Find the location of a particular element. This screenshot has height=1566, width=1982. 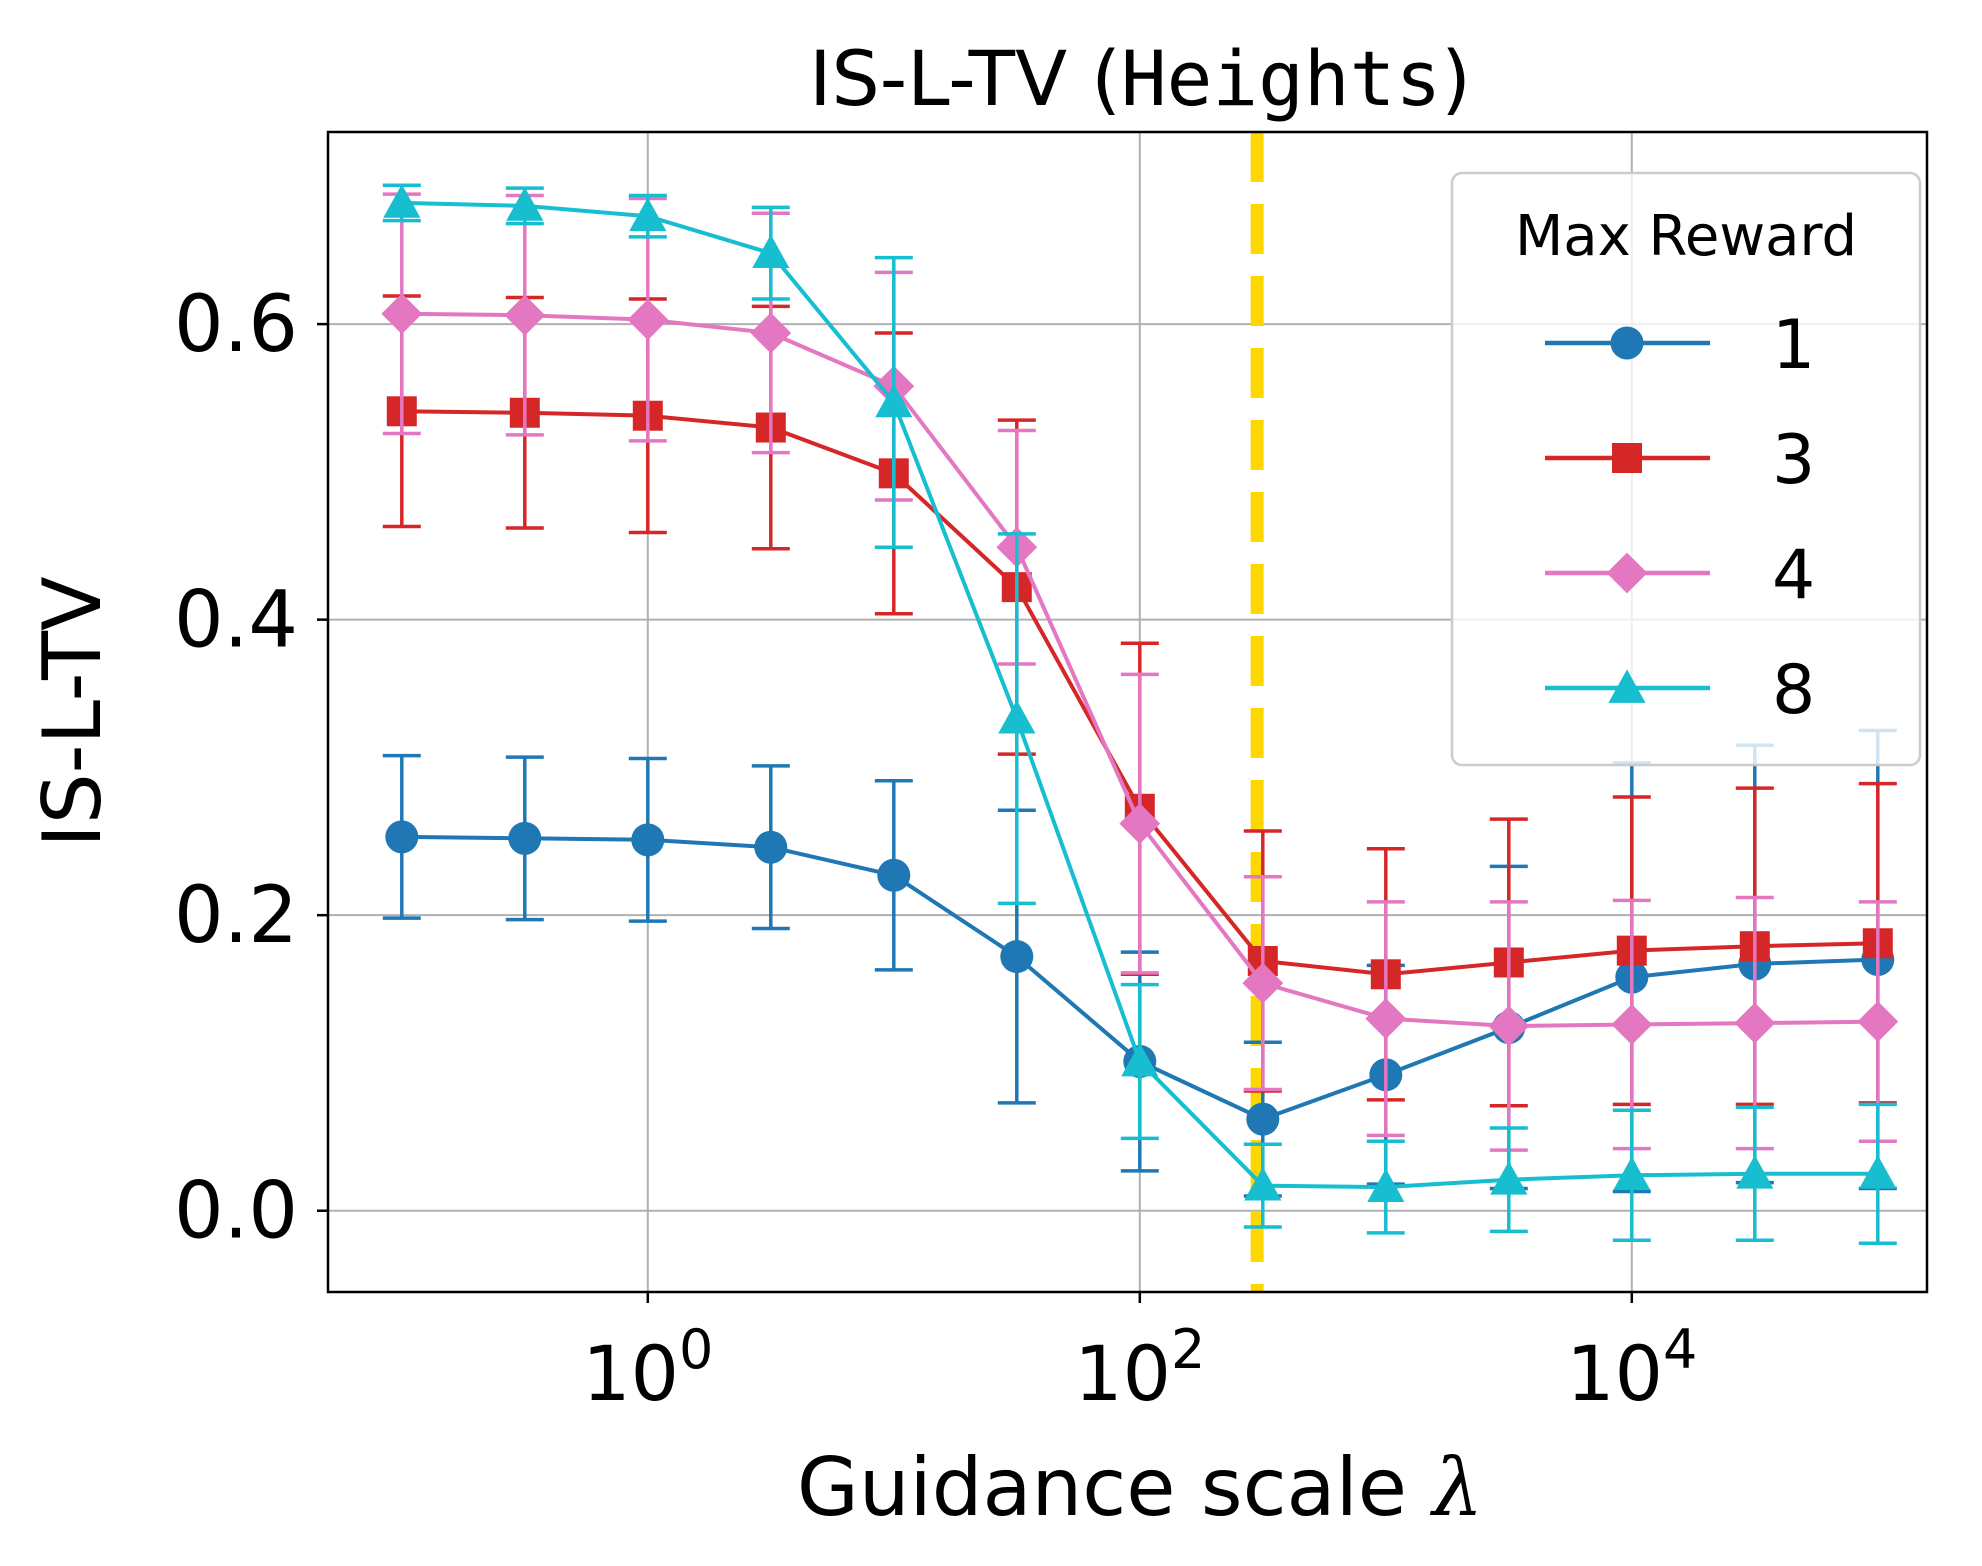

x-ticks: 10⁰ 10² 10⁴ is located at coordinates (1139, 1355).